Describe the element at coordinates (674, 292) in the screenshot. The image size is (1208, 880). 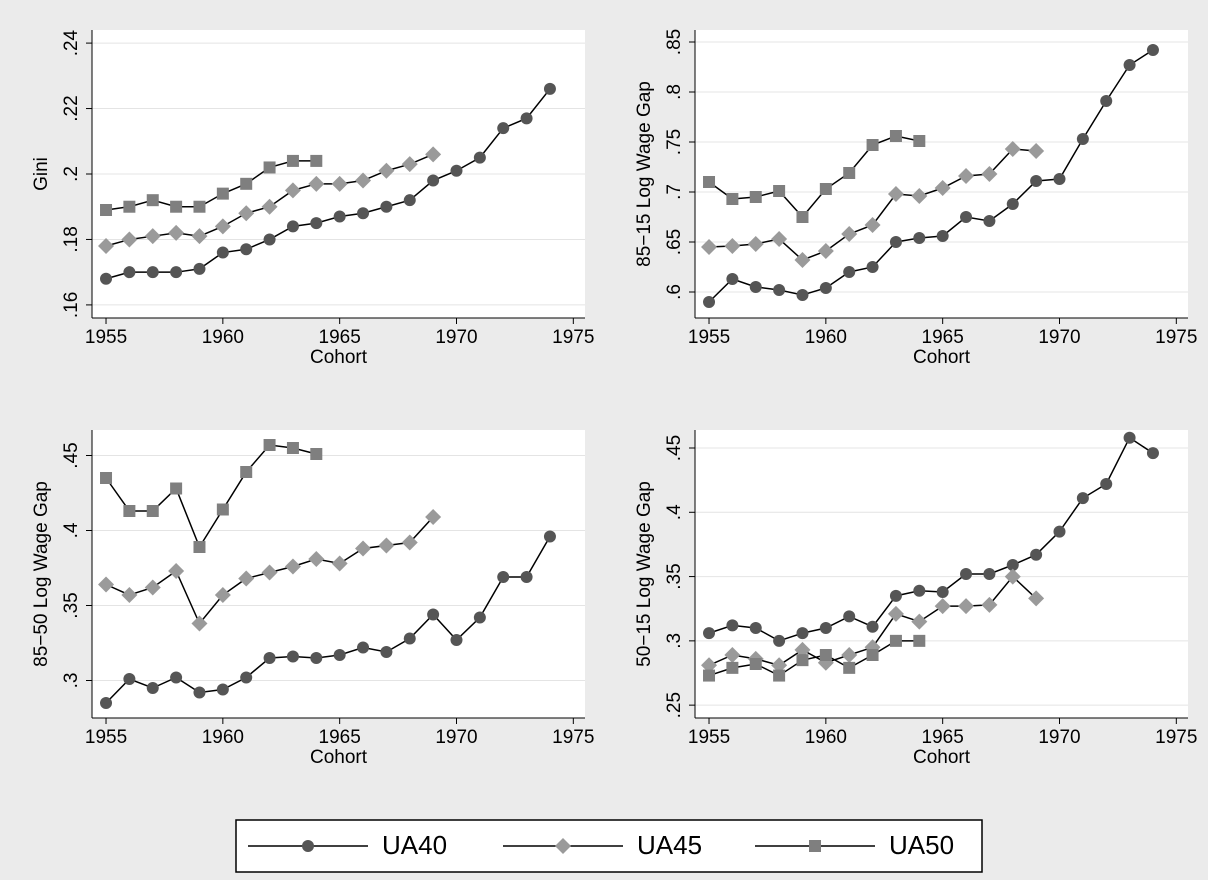
I see `y-tick-label: .6` at that location.